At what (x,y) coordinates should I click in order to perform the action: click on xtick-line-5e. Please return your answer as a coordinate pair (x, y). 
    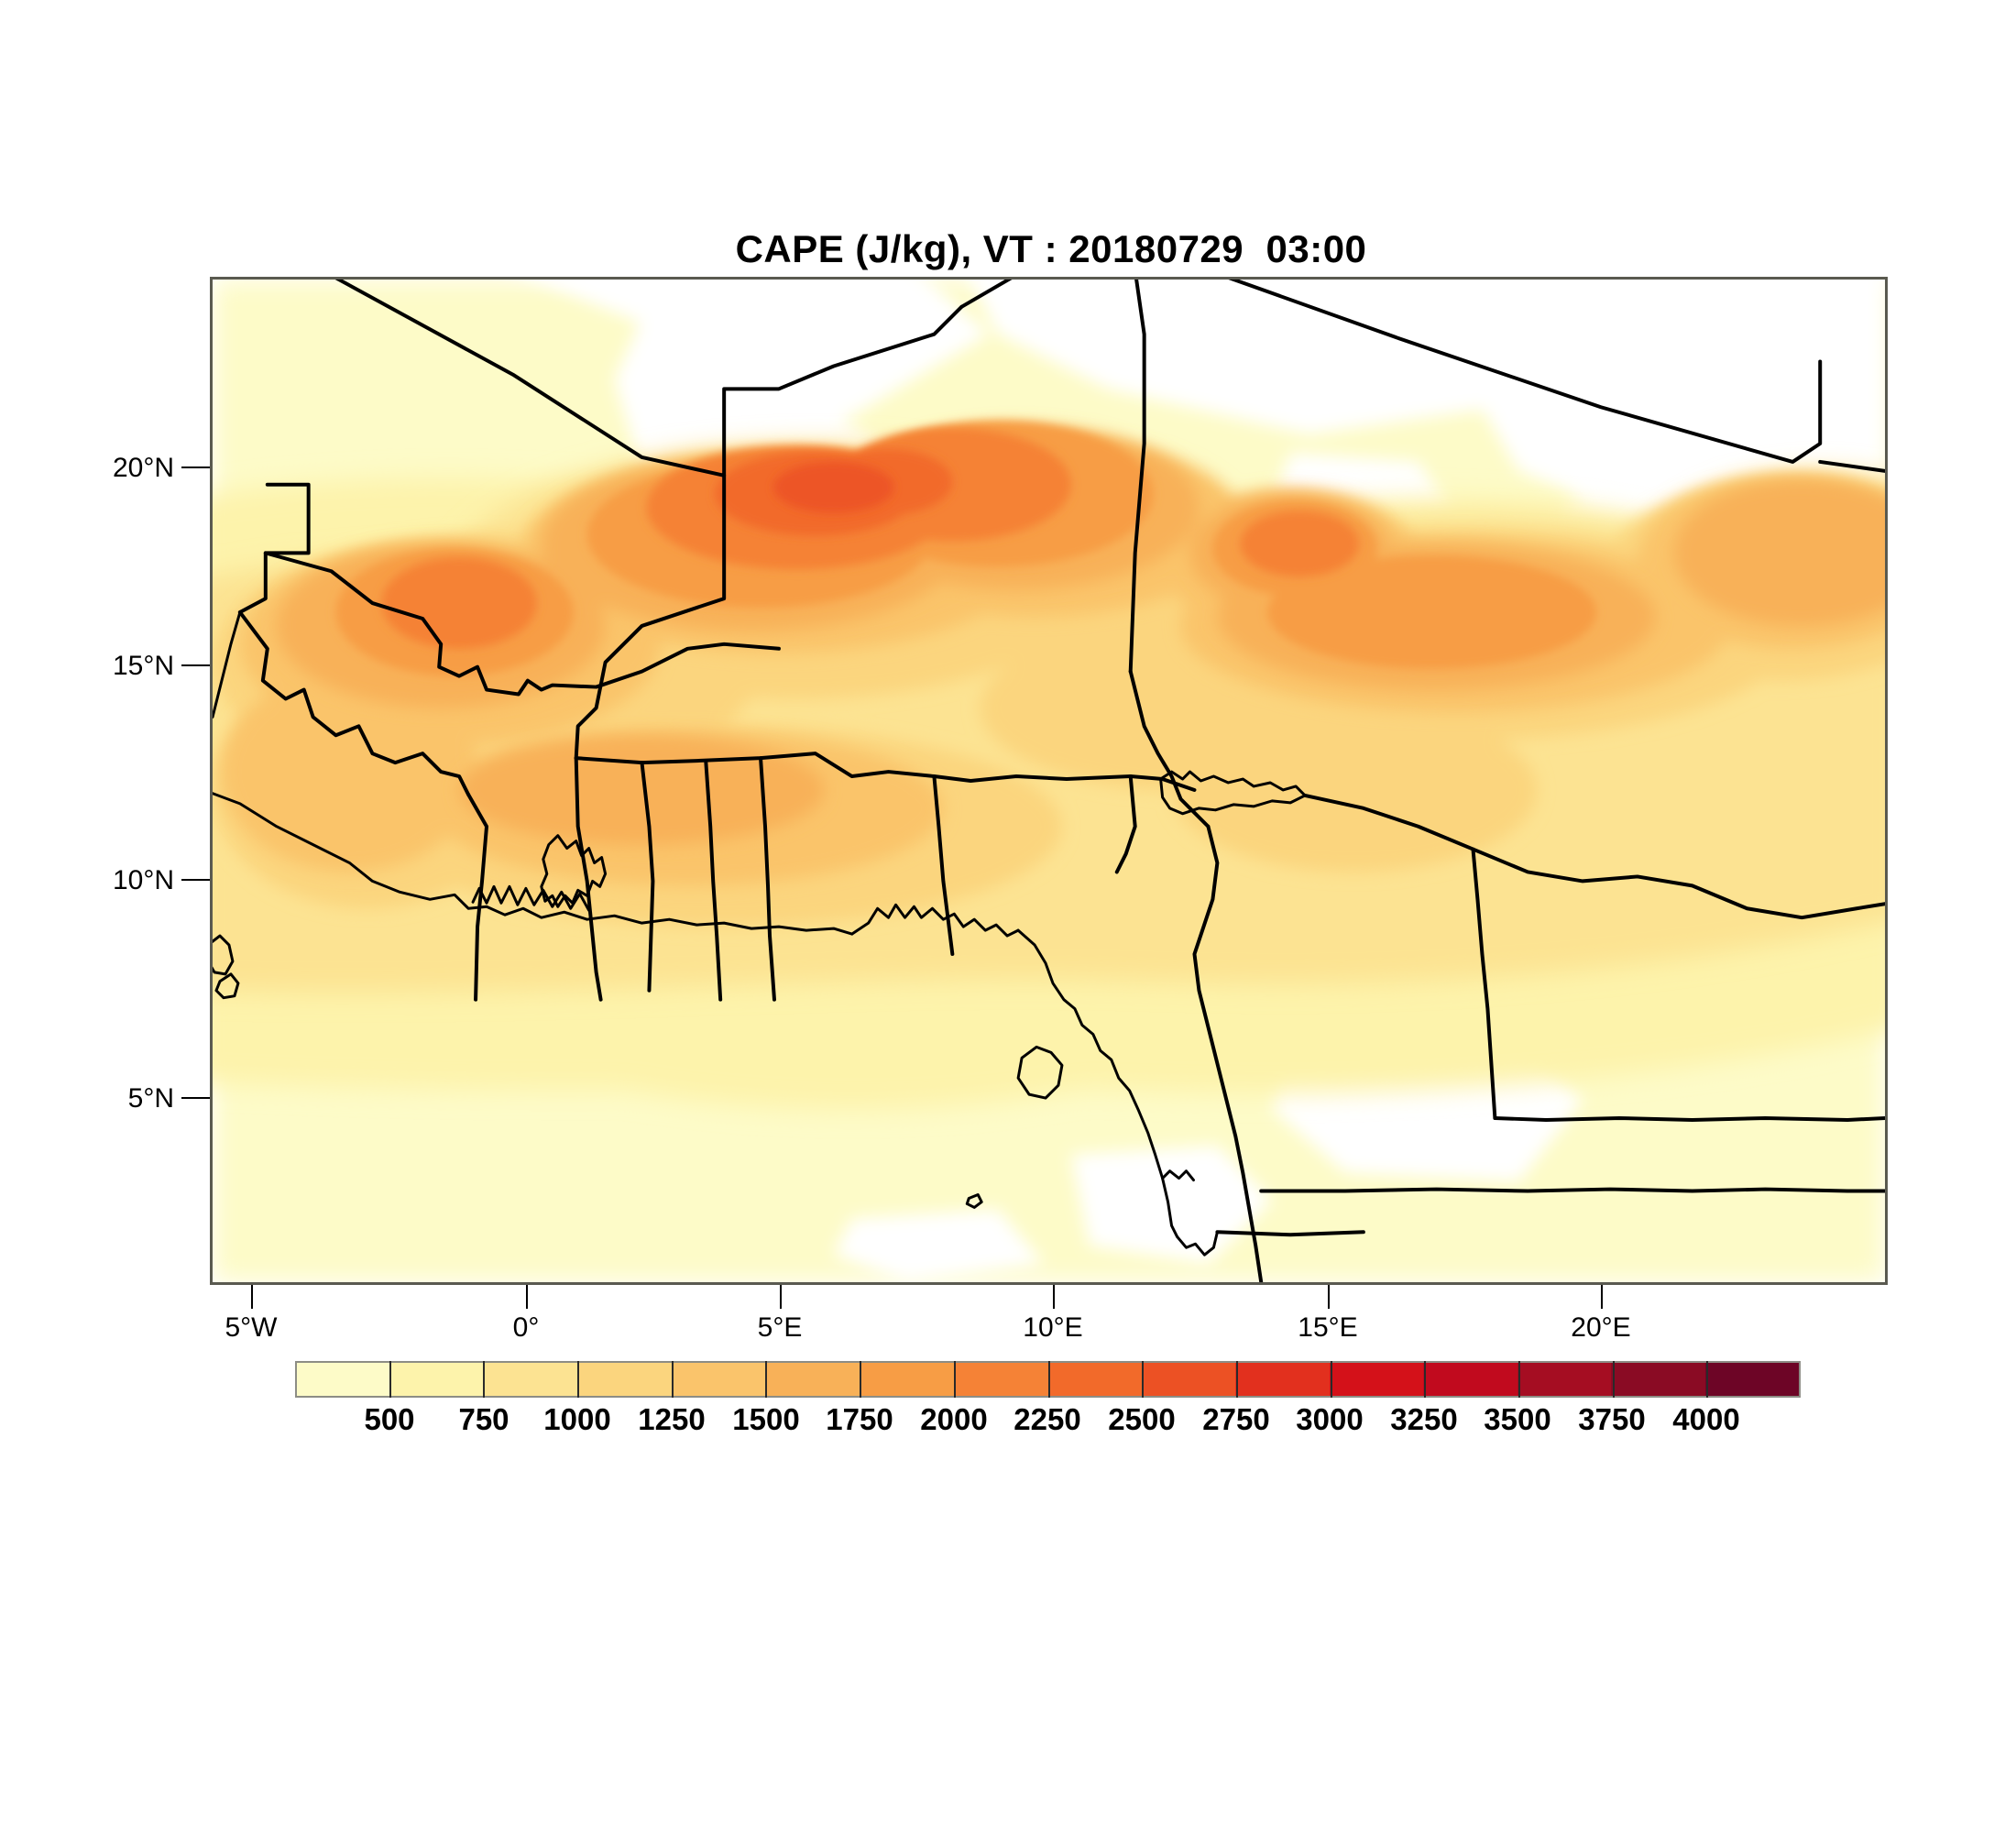
    Looking at the image, I should click on (781, 1297).